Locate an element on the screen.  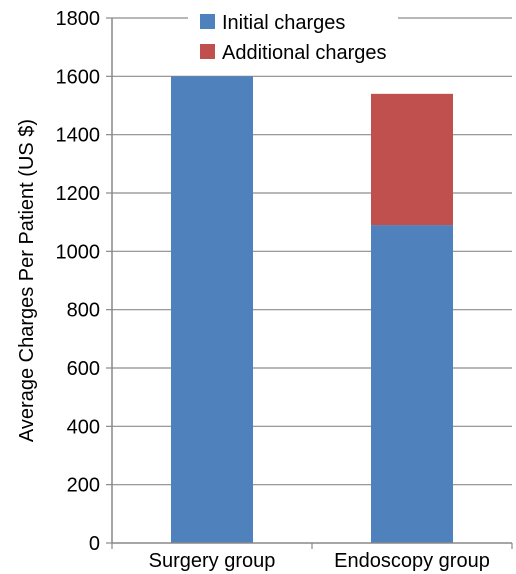
x-category-labels: Surgery group Endoscopy group is located at coordinates (319, 561).